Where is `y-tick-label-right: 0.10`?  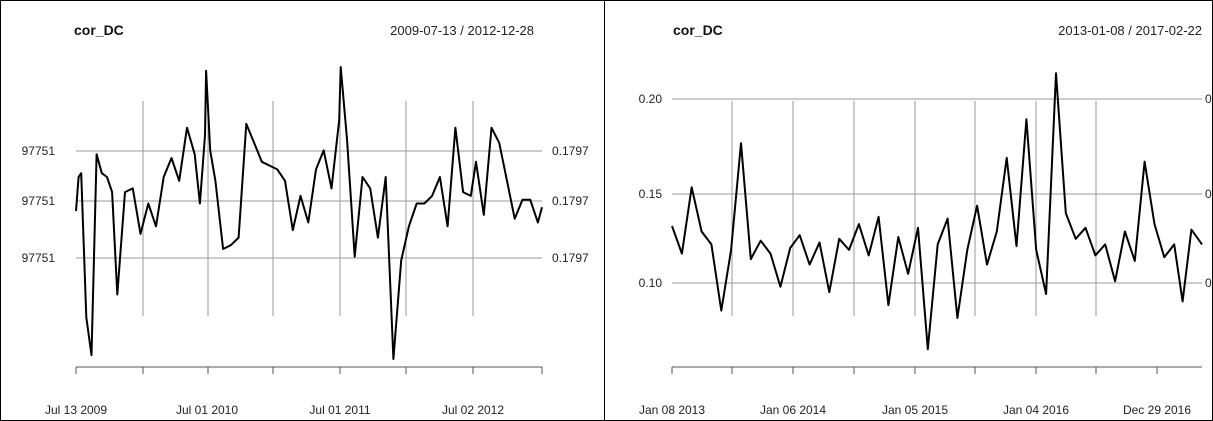 y-tick-label-right: 0.10 is located at coordinates (1209, 283).